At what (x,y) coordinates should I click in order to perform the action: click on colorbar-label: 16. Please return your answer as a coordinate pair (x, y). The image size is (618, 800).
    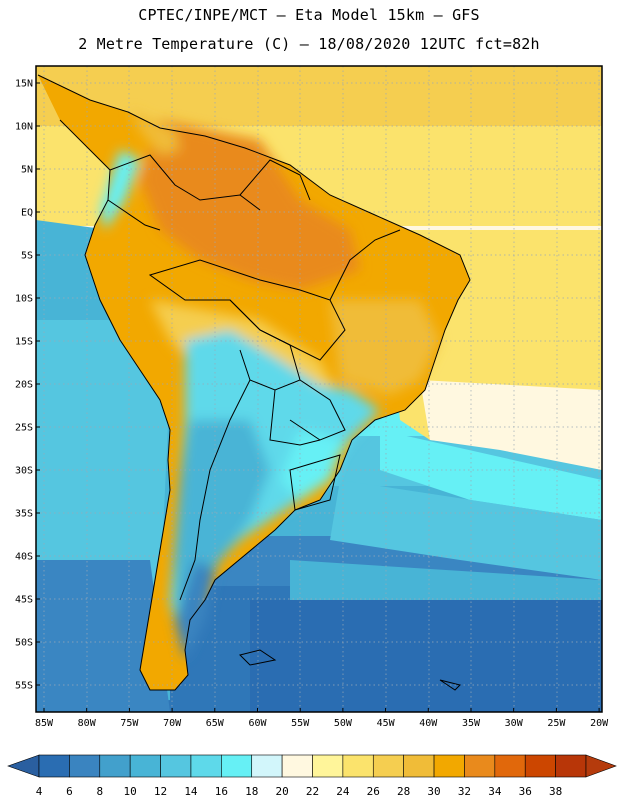
    Looking at the image, I should click on (221, 791).